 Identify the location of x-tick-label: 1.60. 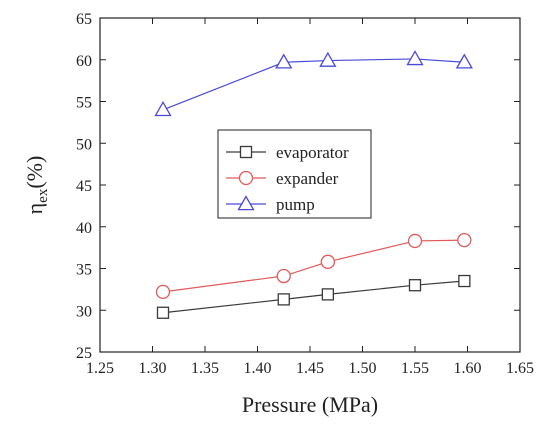
(468, 368).